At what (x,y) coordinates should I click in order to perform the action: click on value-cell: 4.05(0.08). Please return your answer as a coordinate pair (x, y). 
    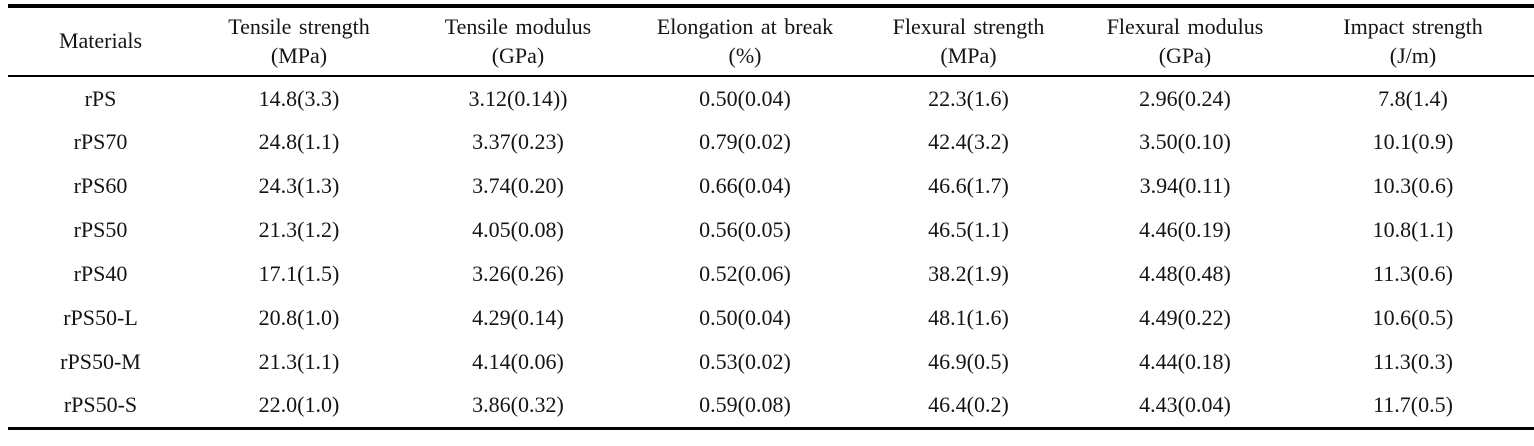
    Looking at the image, I should click on (518, 229).